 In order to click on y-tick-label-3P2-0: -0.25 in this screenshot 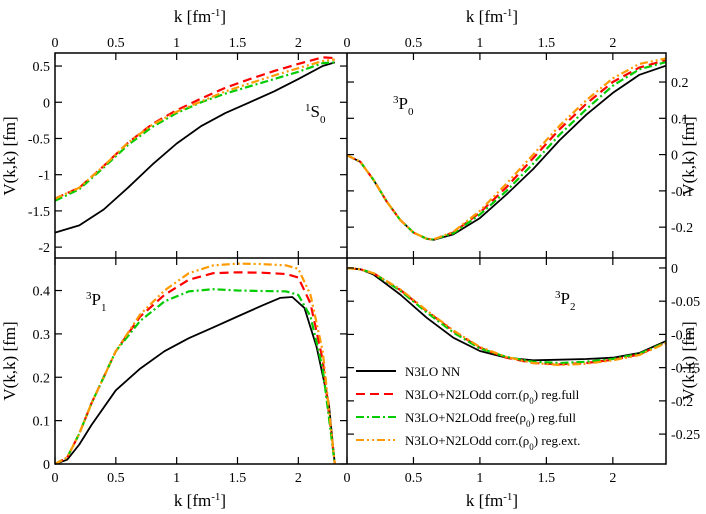, I will do `click(685, 435)`.